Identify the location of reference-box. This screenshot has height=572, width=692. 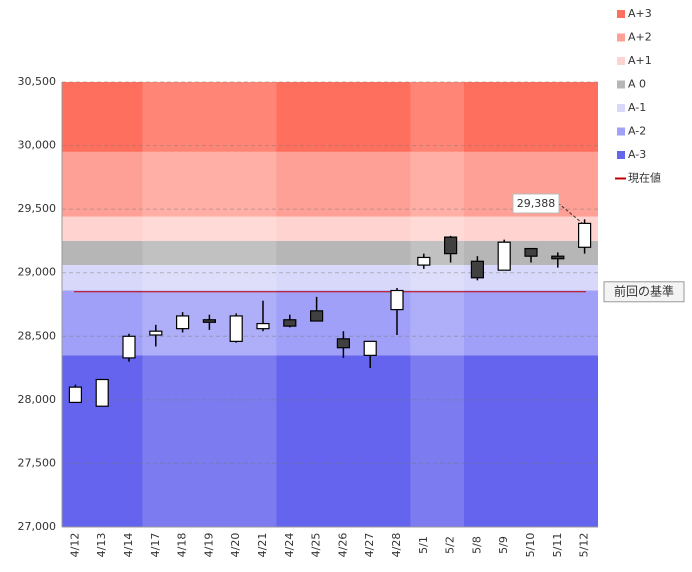
(644, 292).